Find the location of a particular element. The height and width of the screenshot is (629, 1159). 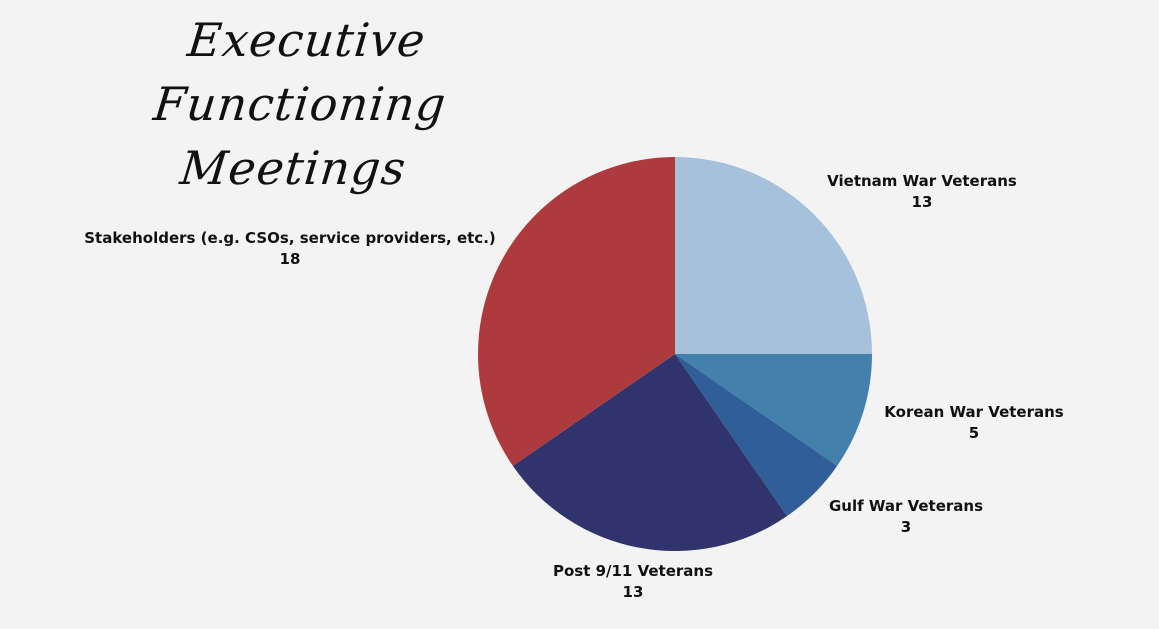

slice-stakeholders is located at coordinates (576, 311).